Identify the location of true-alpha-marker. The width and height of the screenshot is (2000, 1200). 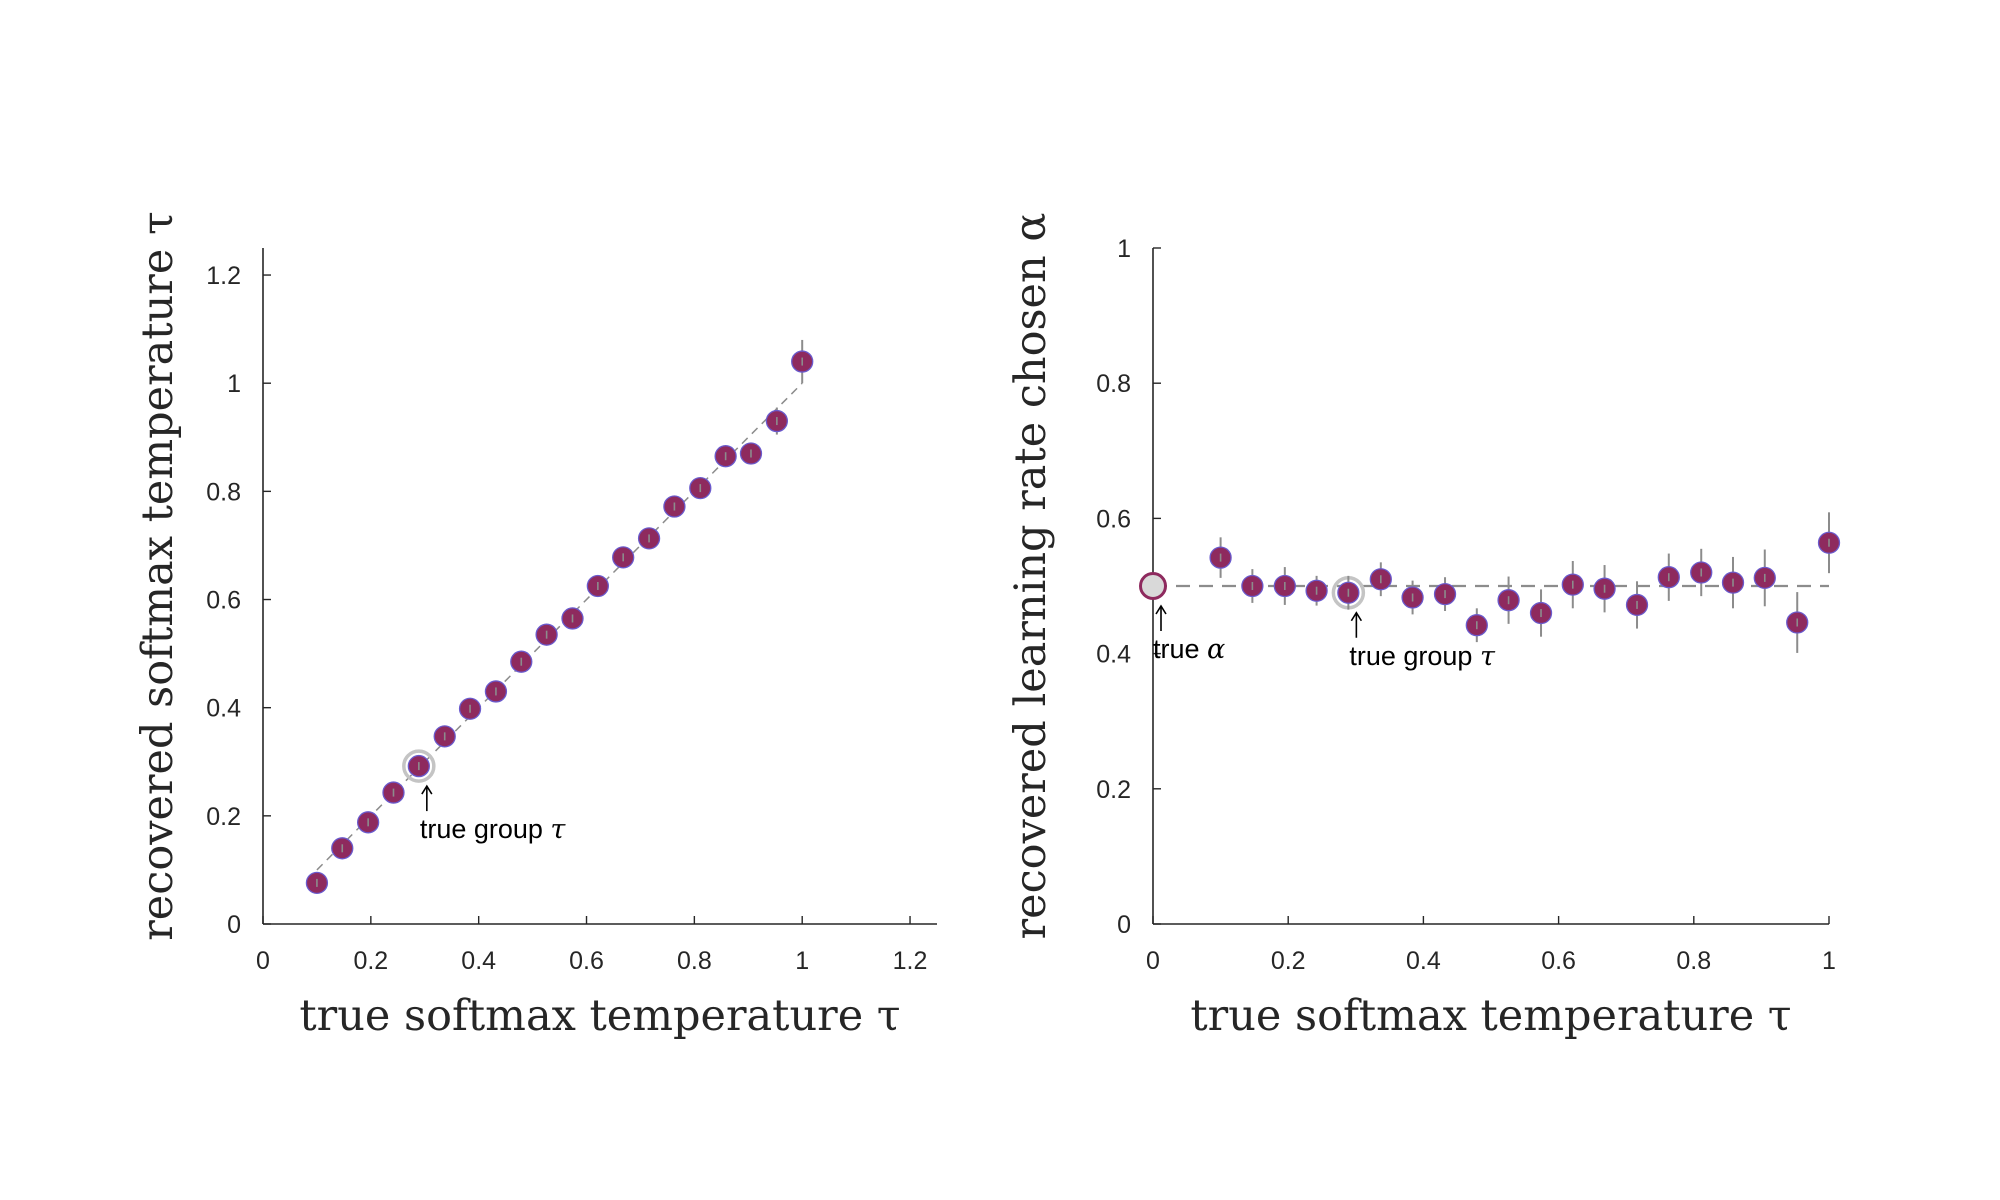
(1153, 586).